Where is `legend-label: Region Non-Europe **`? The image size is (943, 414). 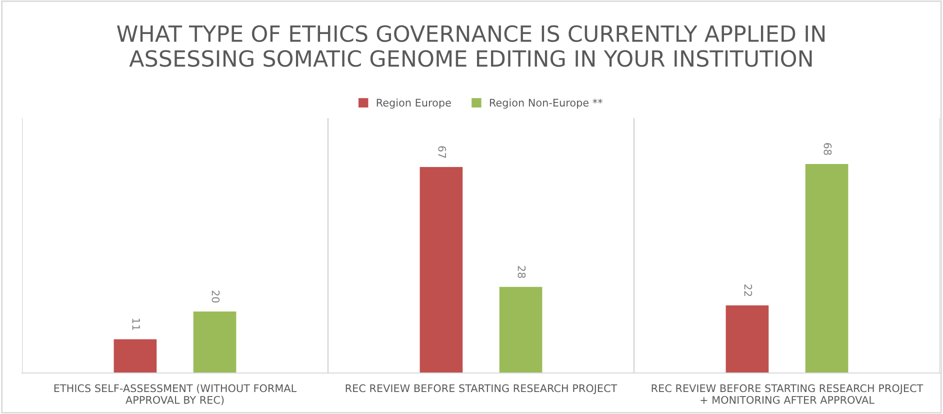
legend-label: Region Non-Europe ** is located at coordinates (546, 103).